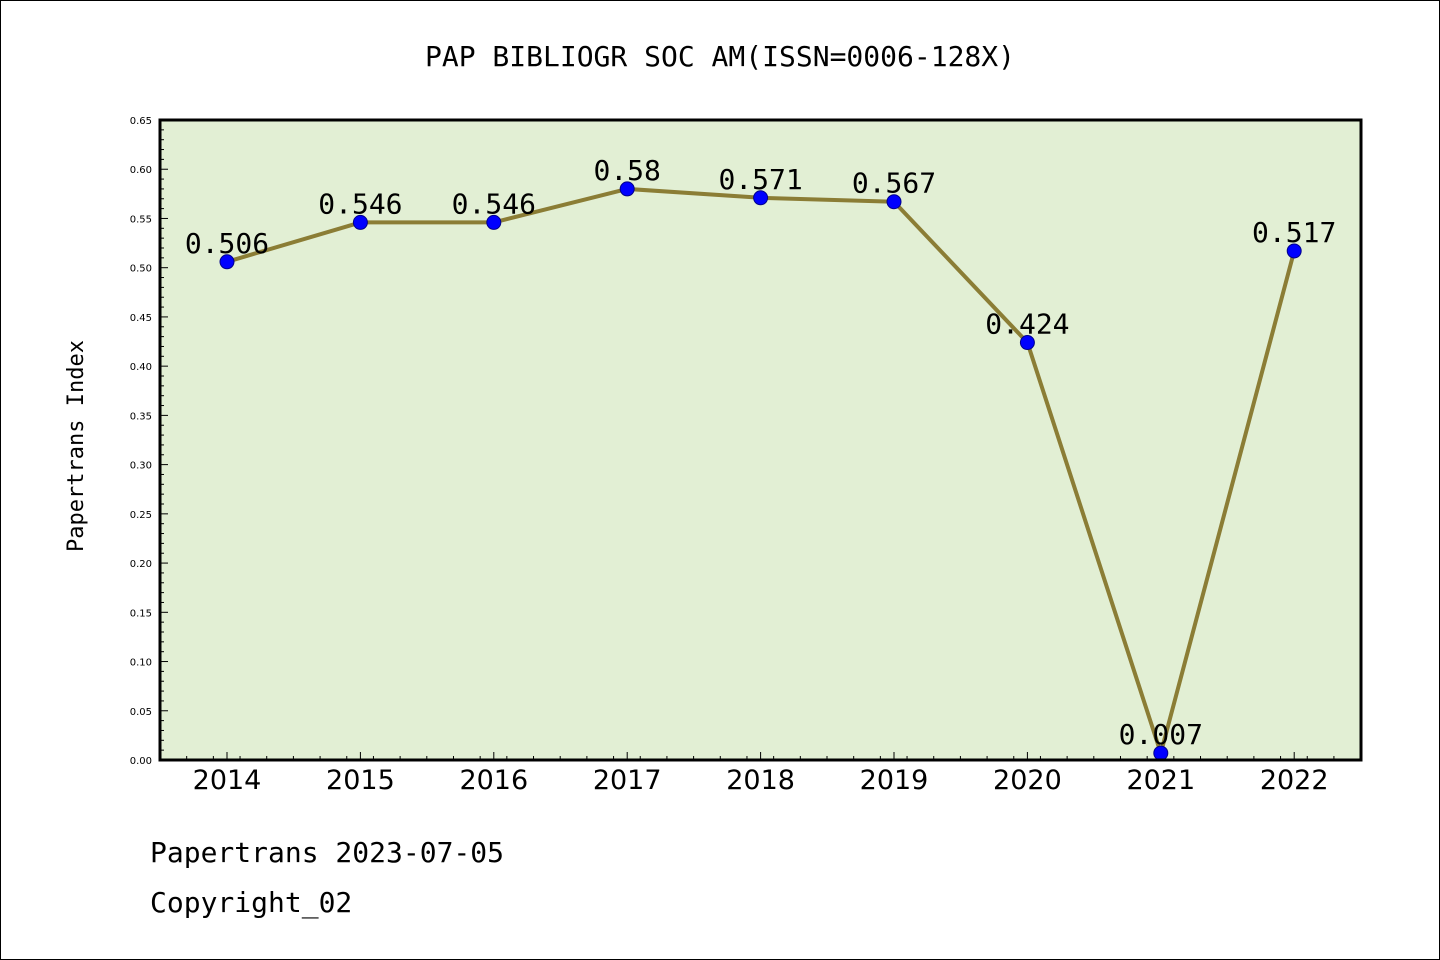  What do you see at coordinates (627, 780) in the screenshot?
I see `x-tick-label: 2017` at bounding box center [627, 780].